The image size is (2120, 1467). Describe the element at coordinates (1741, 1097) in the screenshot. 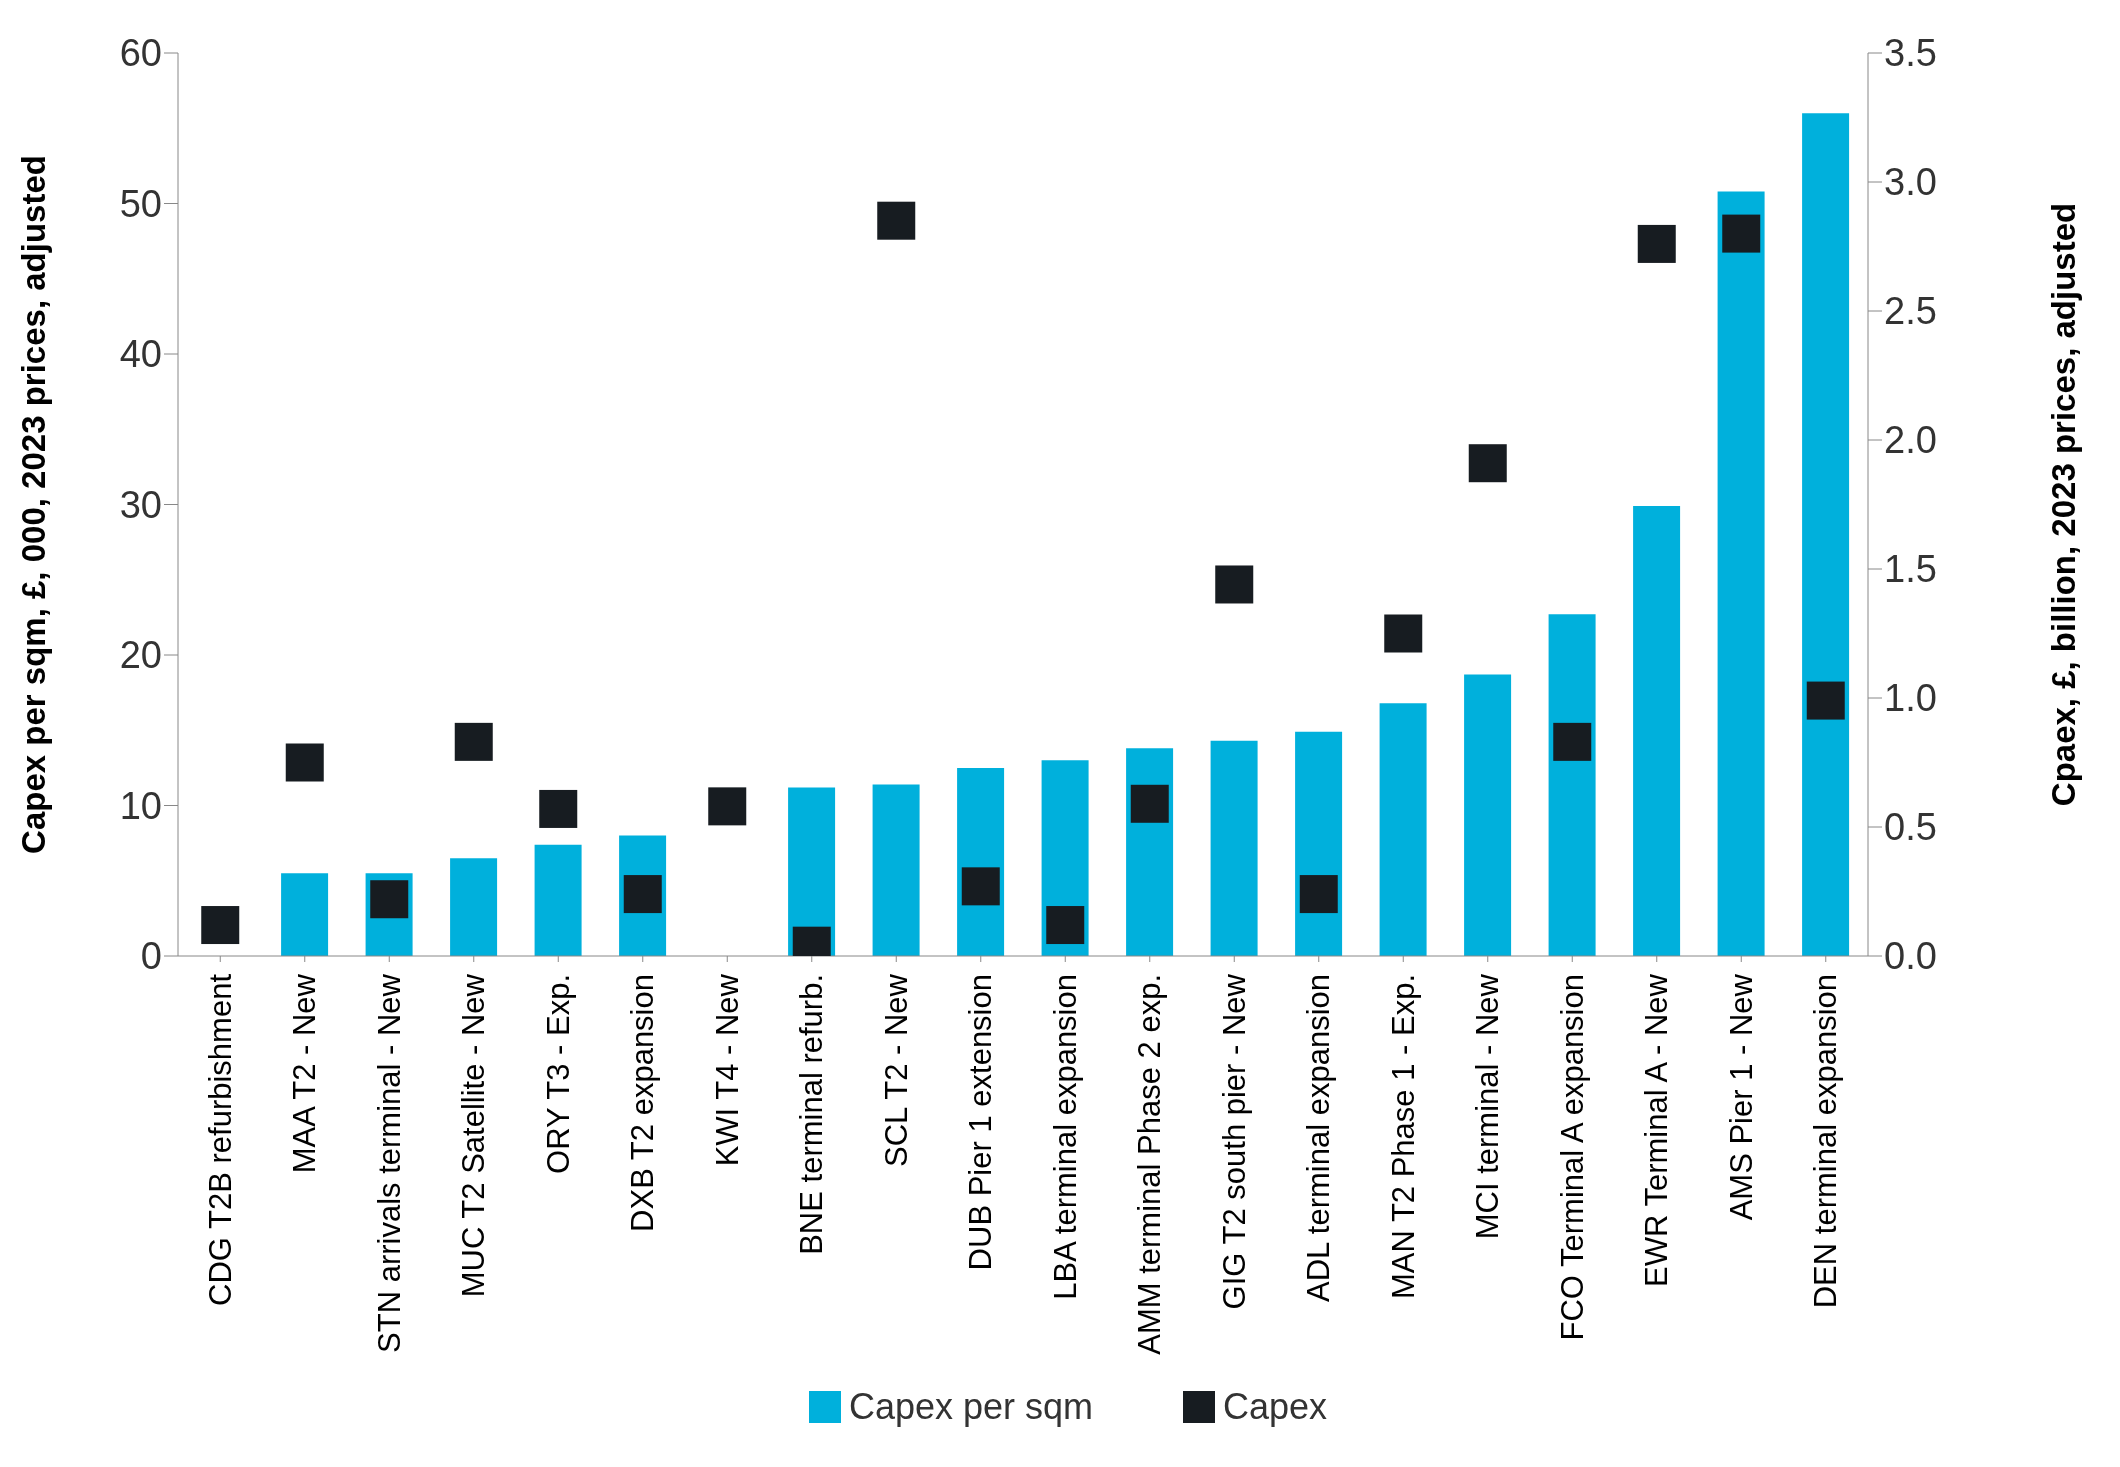

I see `x-tick-label: AMS Pier 1 - New` at that location.